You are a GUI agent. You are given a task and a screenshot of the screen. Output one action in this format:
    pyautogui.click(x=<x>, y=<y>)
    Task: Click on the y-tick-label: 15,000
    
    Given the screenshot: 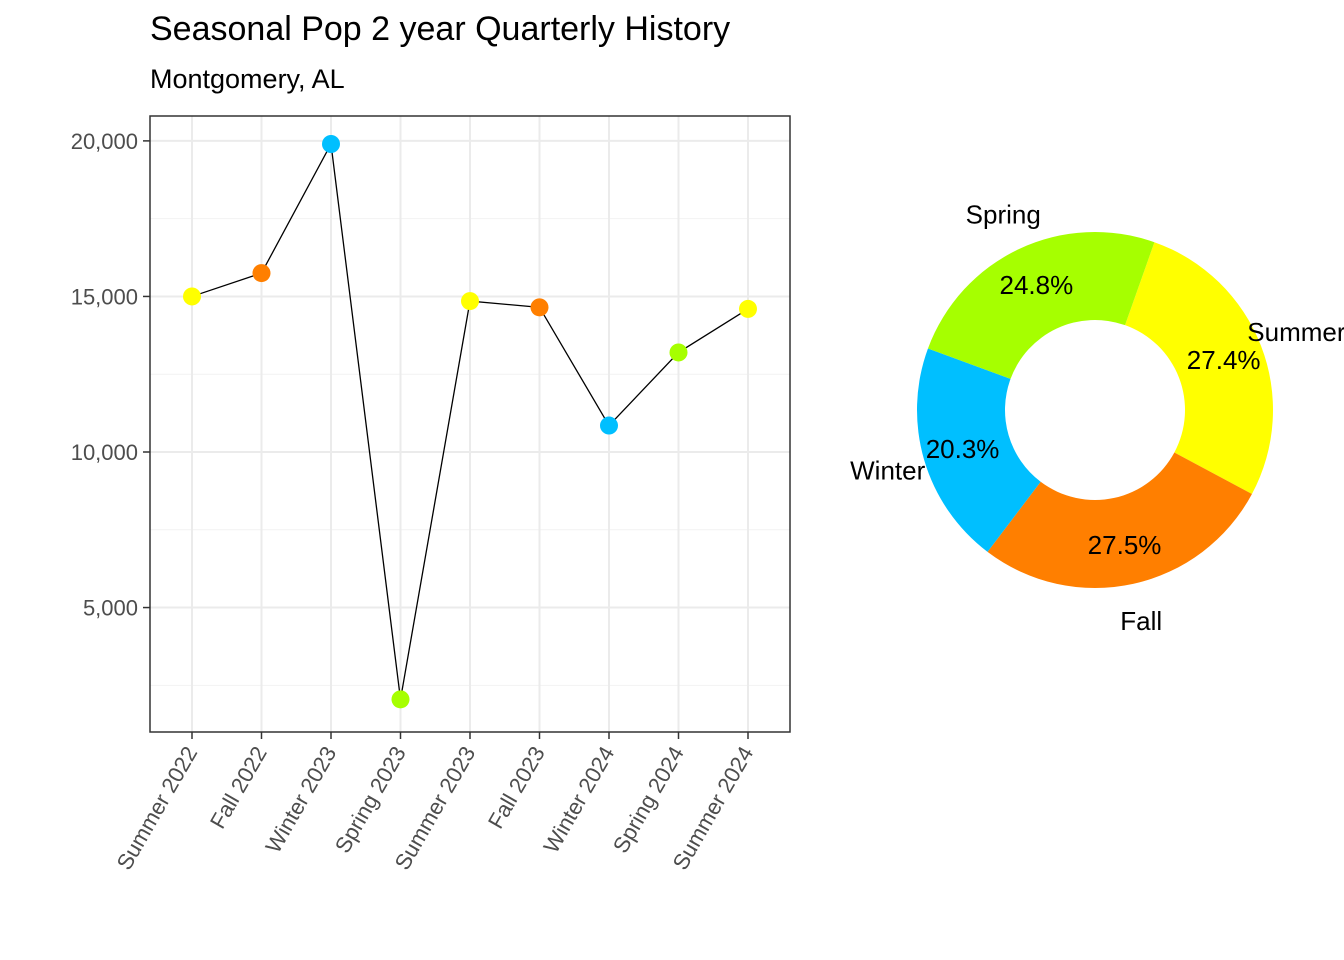 What is the action you would take?
    pyautogui.click(x=104, y=296)
    